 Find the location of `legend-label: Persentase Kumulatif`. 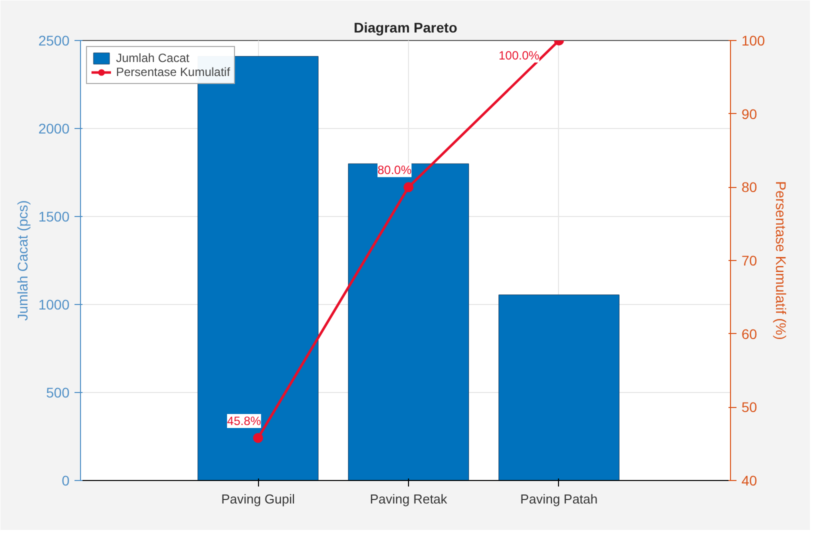

legend-label: Persentase Kumulatif is located at coordinates (173, 72).